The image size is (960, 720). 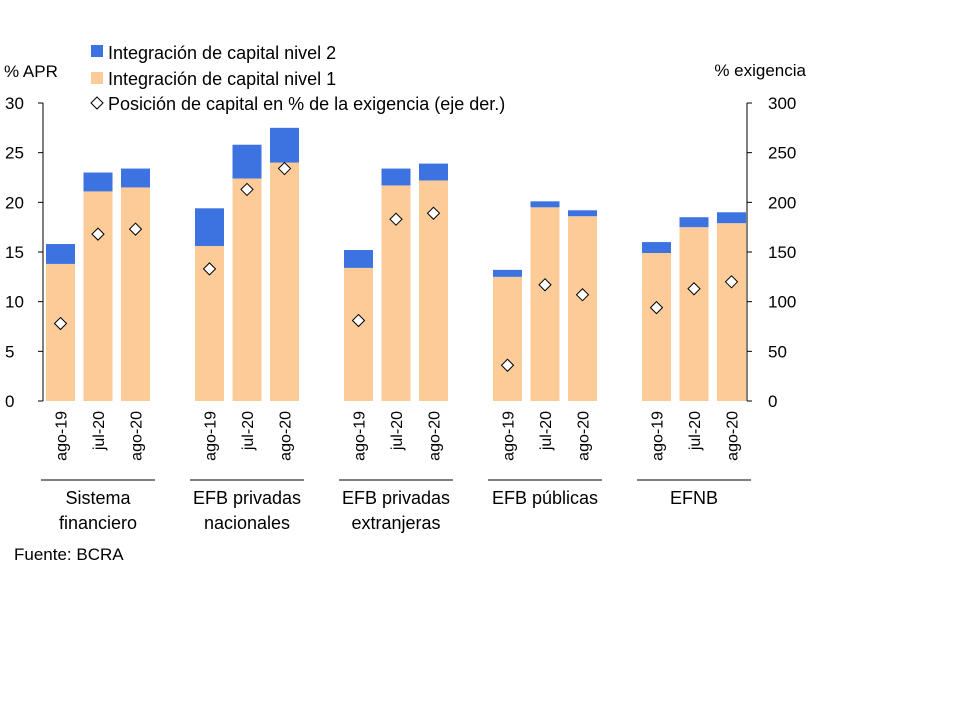 What do you see at coordinates (782, 302) in the screenshot?
I see `right-tick-label: 100` at bounding box center [782, 302].